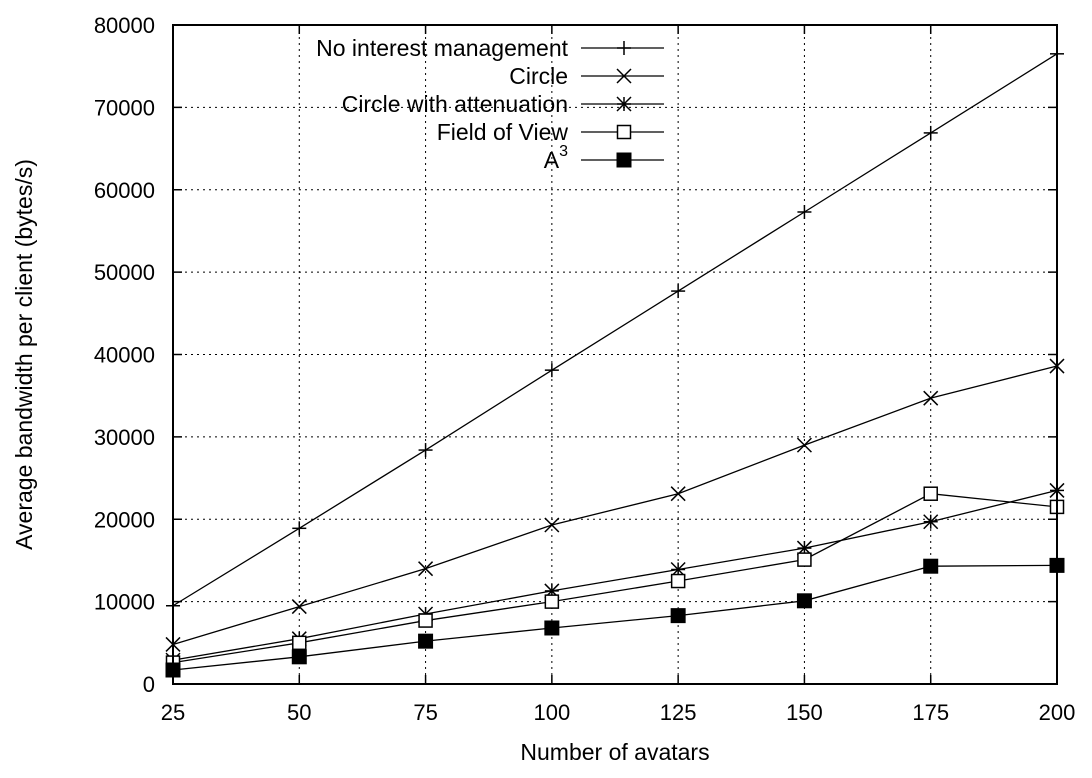  What do you see at coordinates (604, 158) in the screenshot?
I see `legend-entry: A3` at bounding box center [604, 158].